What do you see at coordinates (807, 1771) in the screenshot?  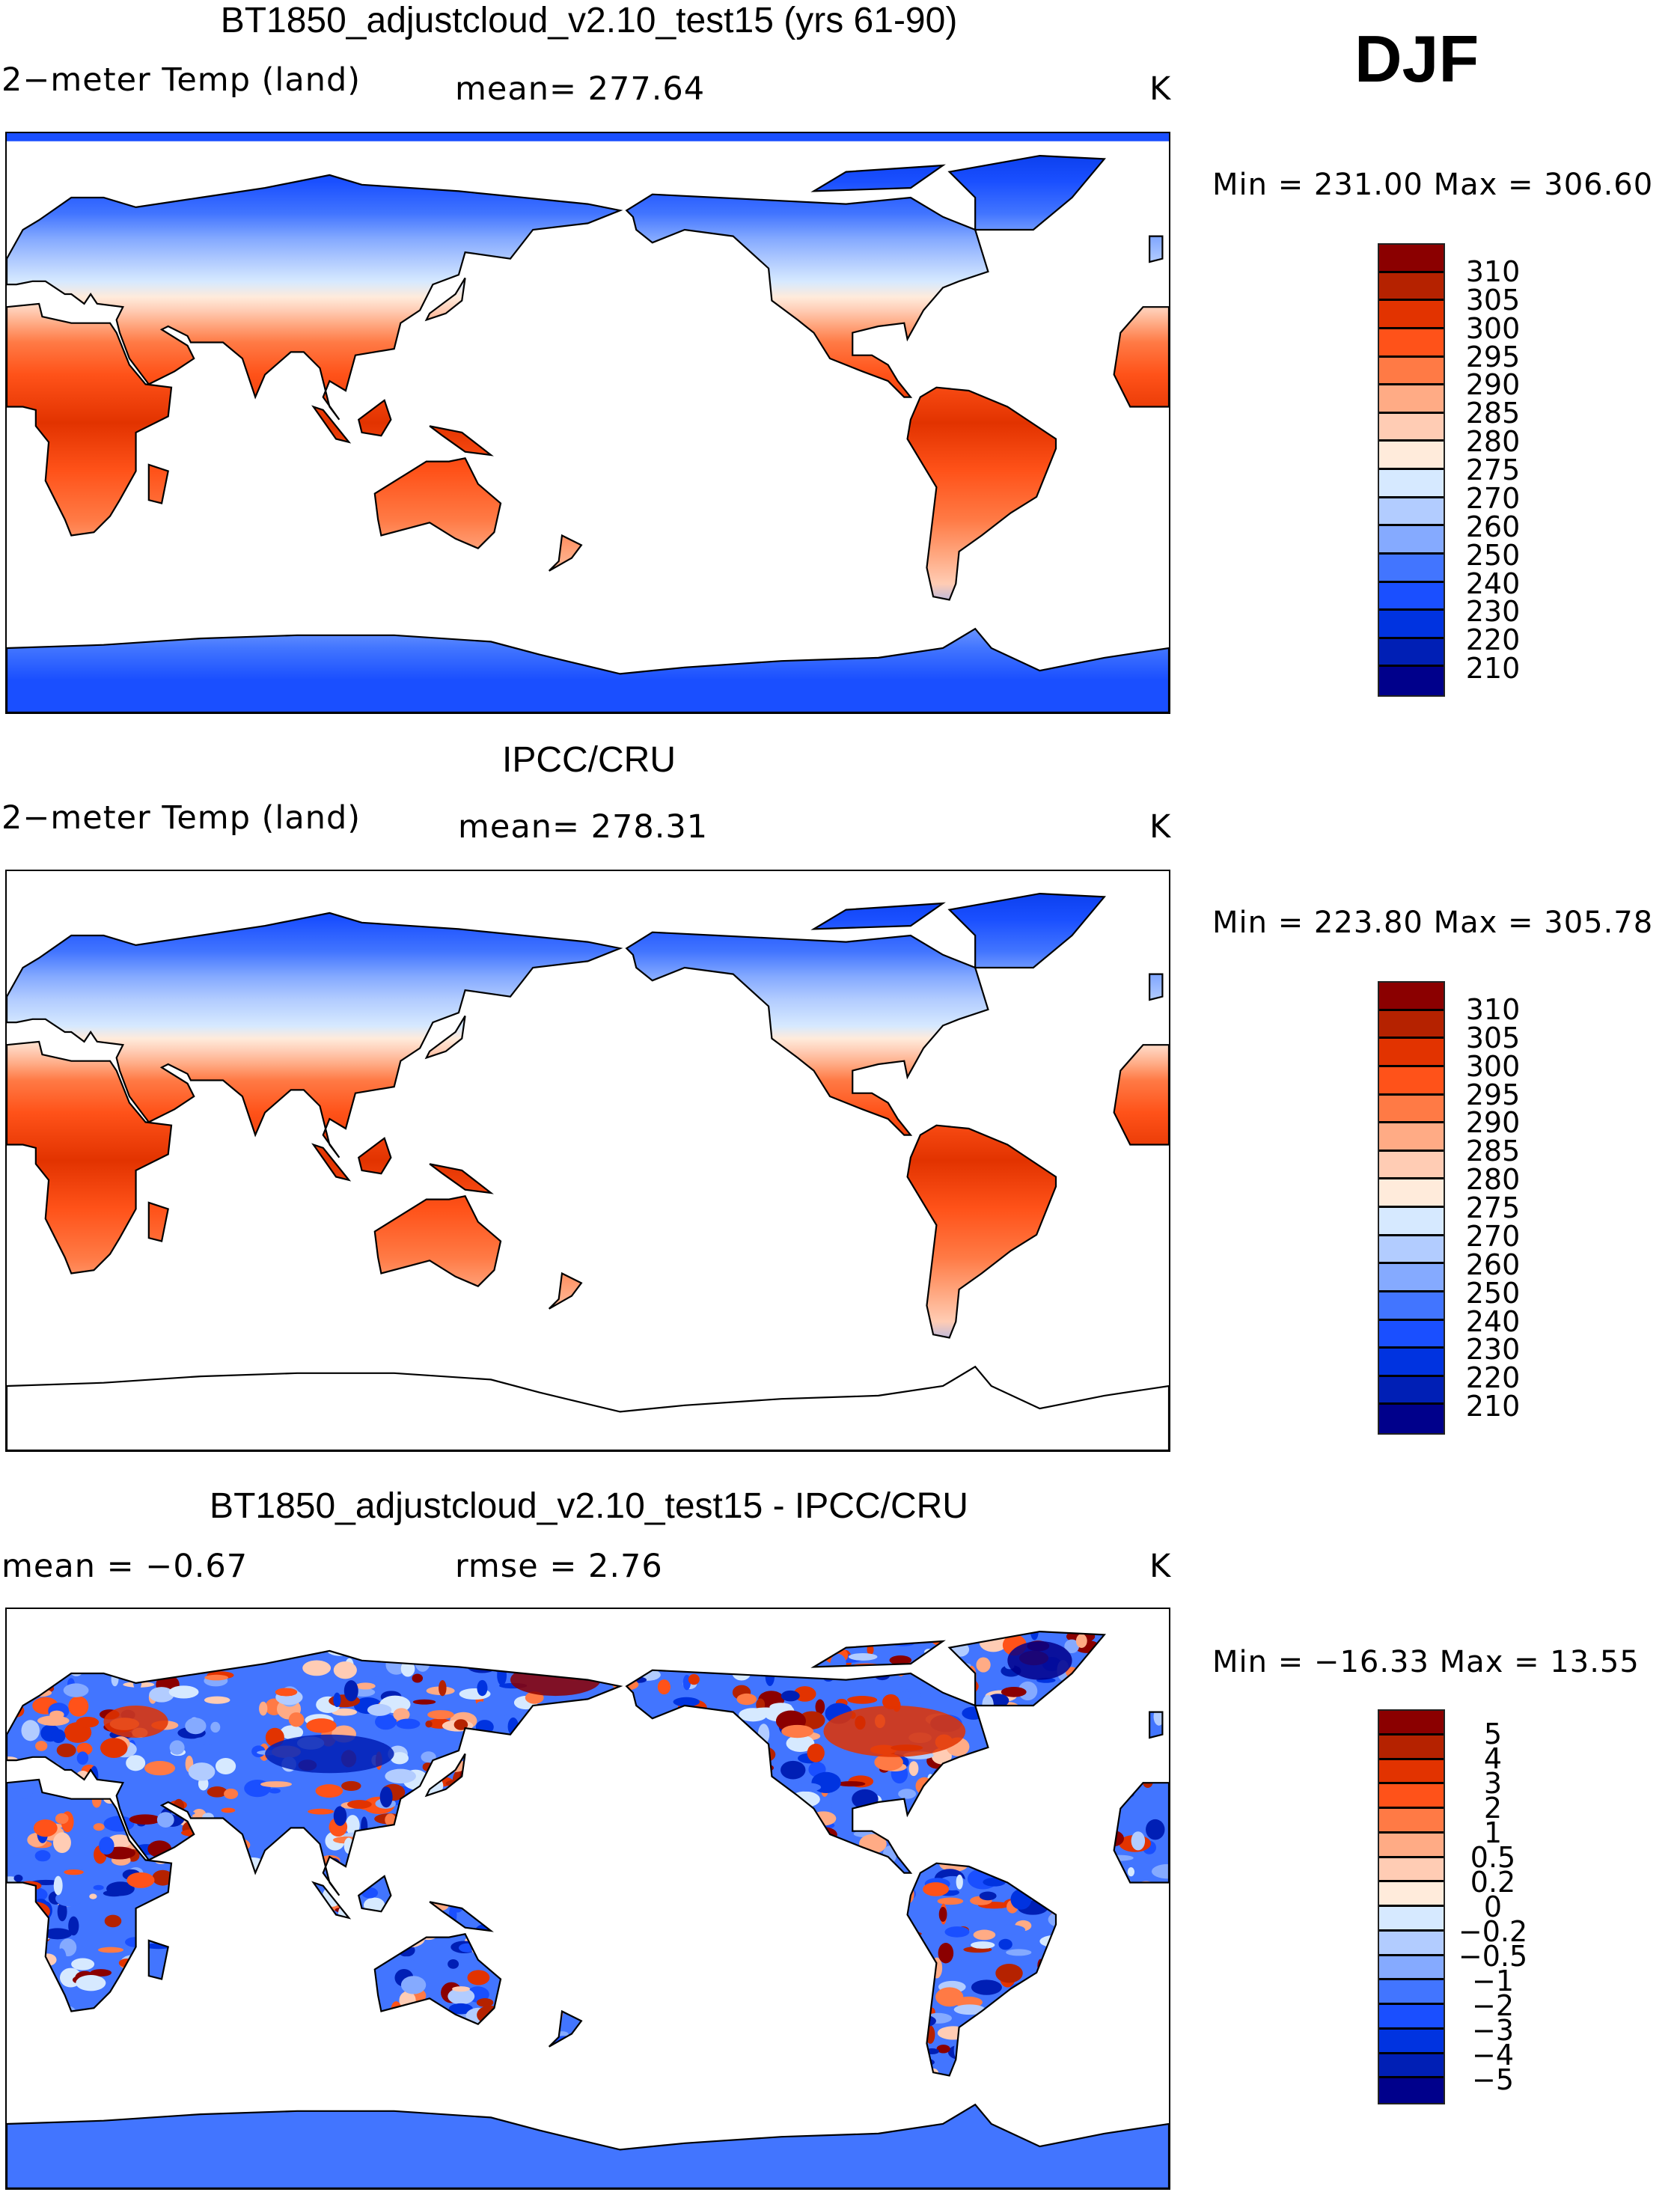 I see `coastline-namerica` at bounding box center [807, 1771].